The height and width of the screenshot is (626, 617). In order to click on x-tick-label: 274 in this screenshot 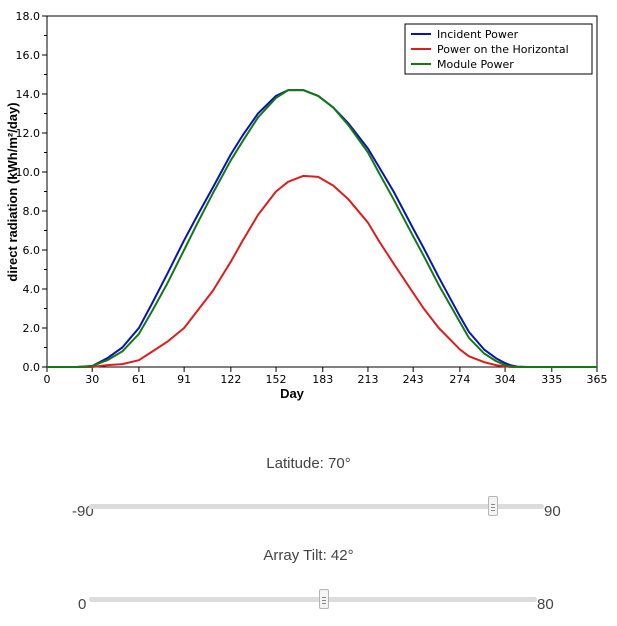, I will do `click(459, 379)`.